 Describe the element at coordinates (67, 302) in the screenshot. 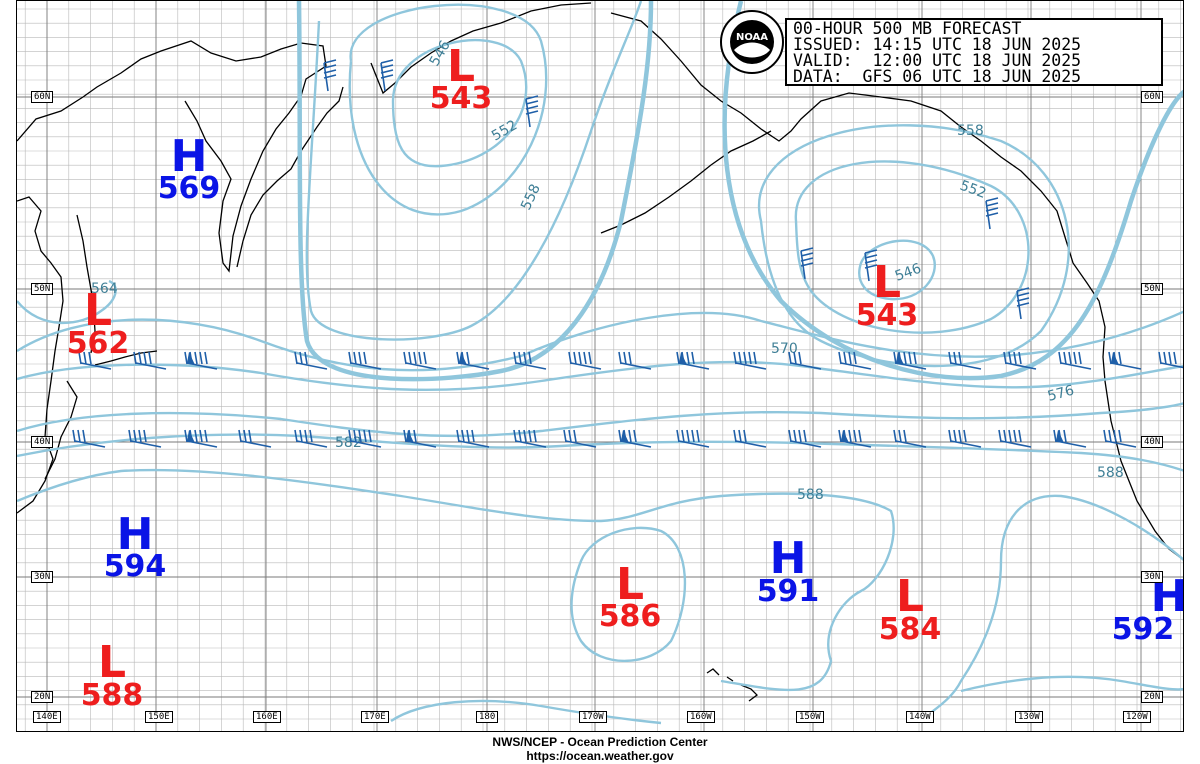

I see `contour-564-west` at that location.